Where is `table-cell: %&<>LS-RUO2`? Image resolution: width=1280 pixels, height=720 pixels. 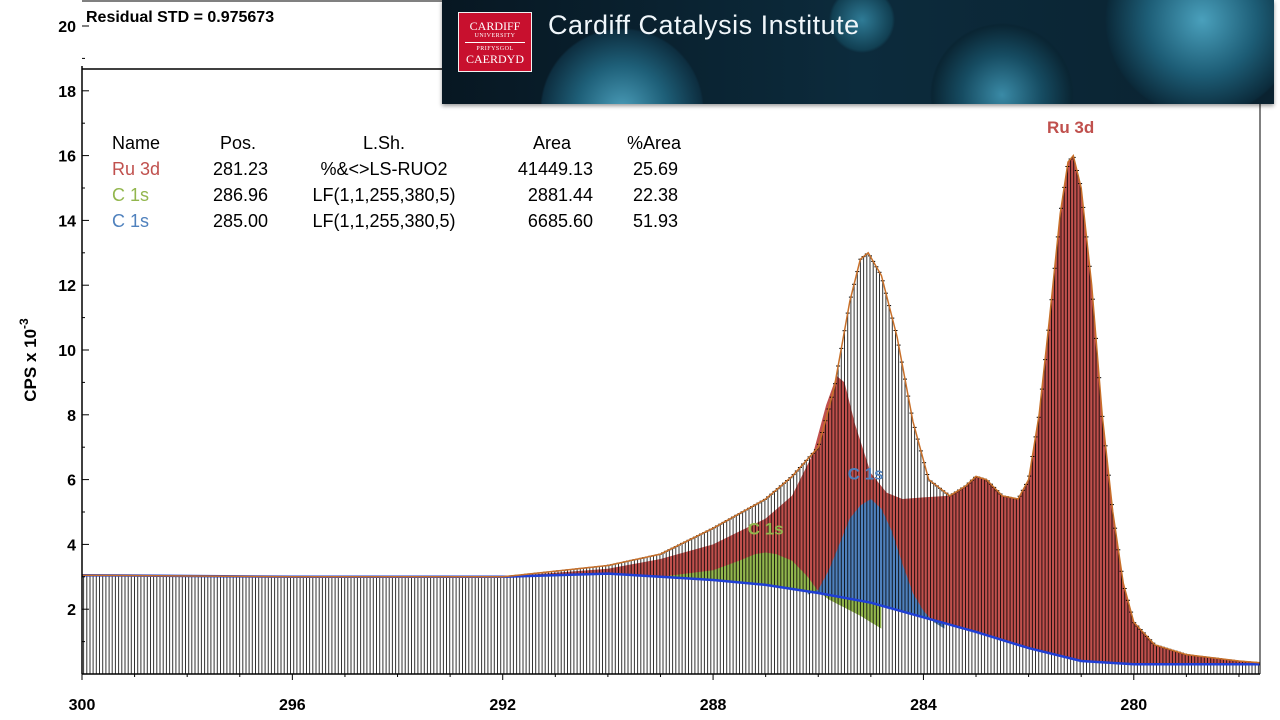 table-cell: %&<>LS-RUO2 is located at coordinates (383, 169).